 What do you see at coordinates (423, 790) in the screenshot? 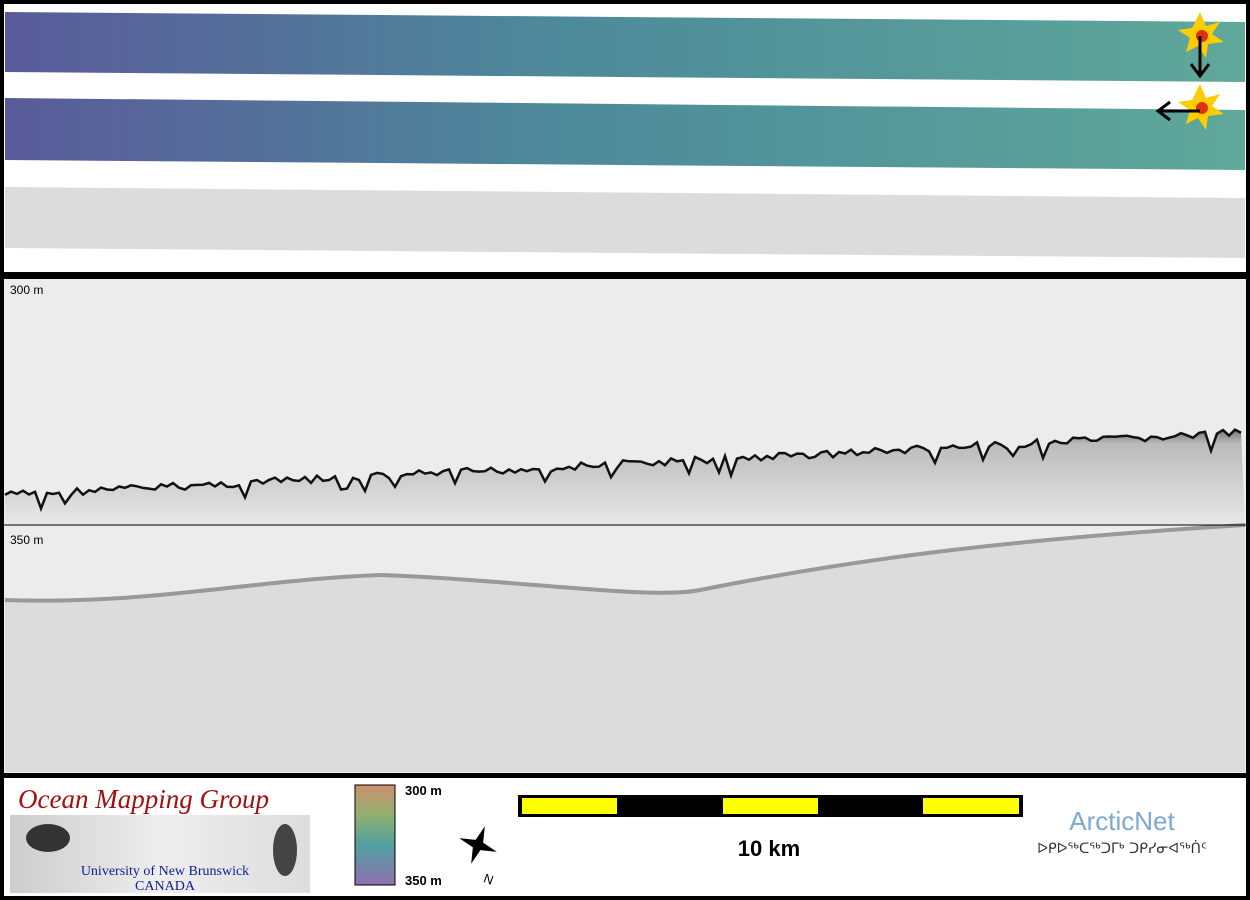
I see `color-scale-label: 300 m` at bounding box center [423, 790].